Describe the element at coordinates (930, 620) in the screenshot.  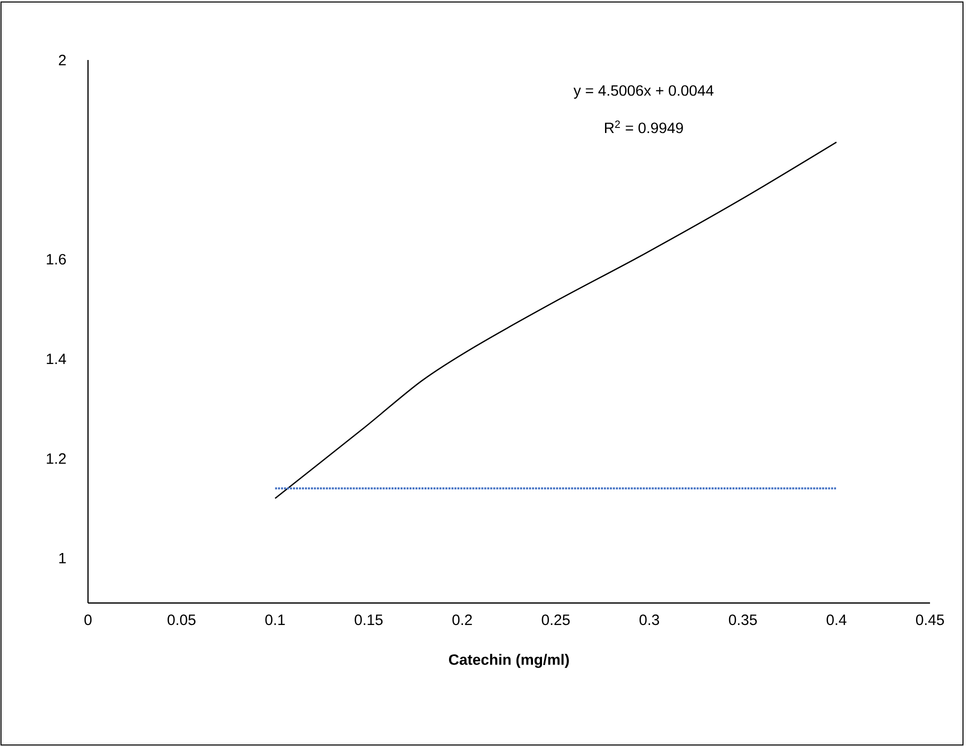
I see `x-tick-label: 0.45` at that location.